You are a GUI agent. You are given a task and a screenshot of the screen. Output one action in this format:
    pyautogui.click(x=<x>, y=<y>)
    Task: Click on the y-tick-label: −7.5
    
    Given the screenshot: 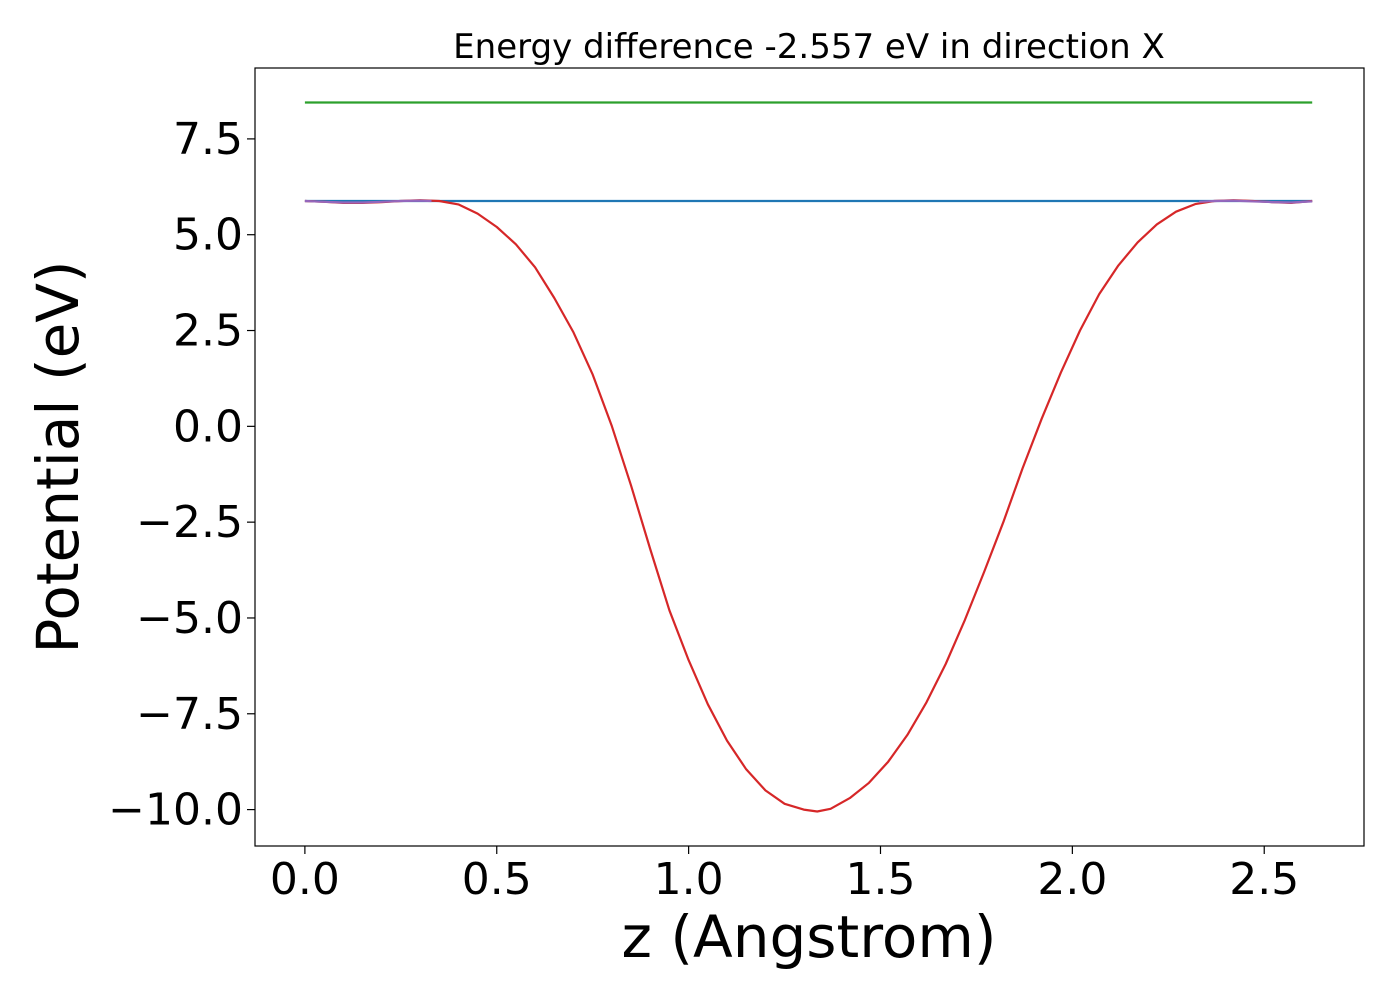 What is the action you would take?
    pyautogui.click(x=189, y=714)
    